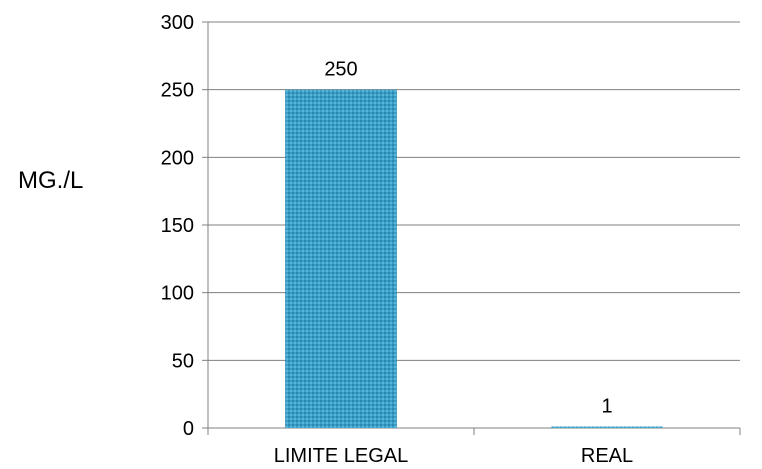  I want to click on y-tick-label: 200, so click(177, 158).